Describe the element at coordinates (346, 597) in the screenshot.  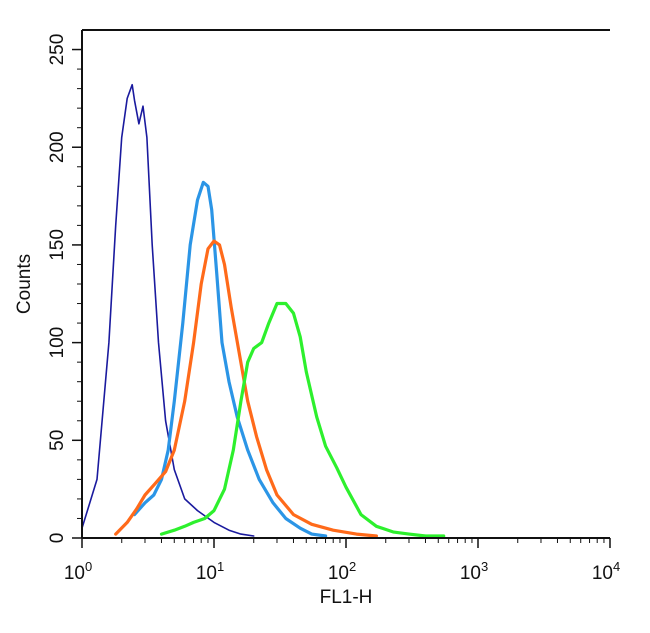
I see `x-axis-title: FL1-H` at that location.